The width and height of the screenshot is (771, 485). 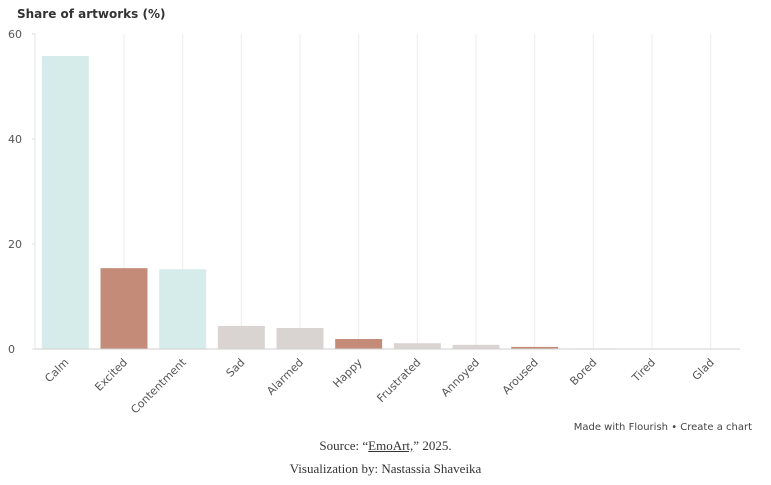 I want to click on x-tick-label: Frustrated, so click(x=398, y=380).